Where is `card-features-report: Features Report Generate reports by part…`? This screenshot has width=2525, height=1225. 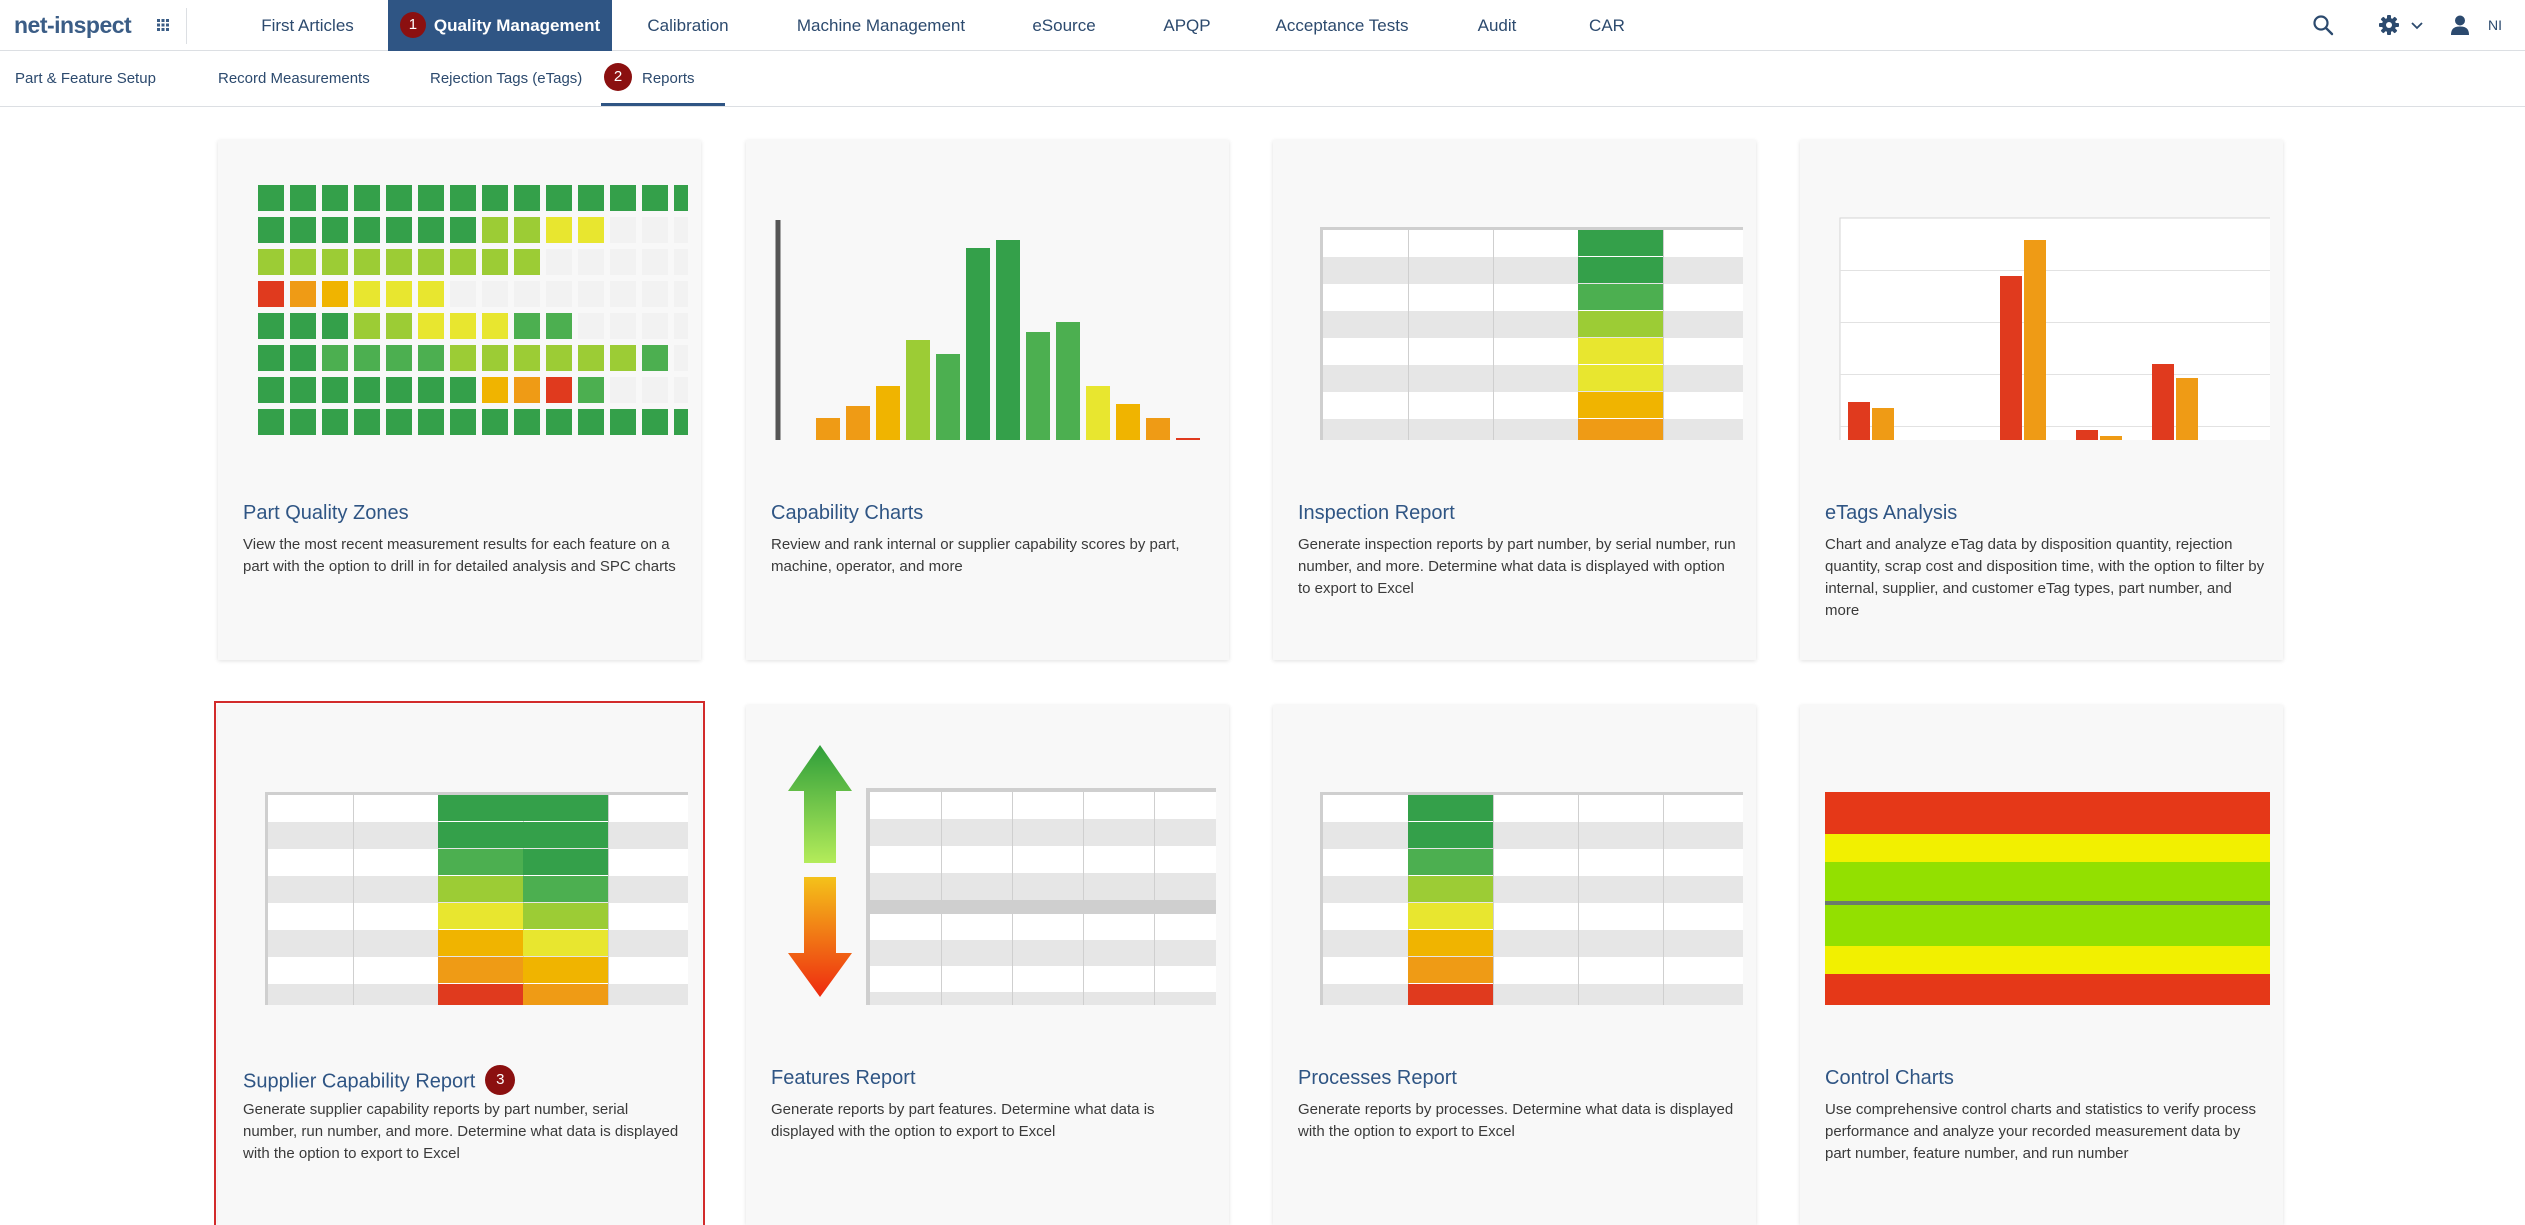
card-features-report: Features Report Generate reports by part… is located at coordinates (987, 965).